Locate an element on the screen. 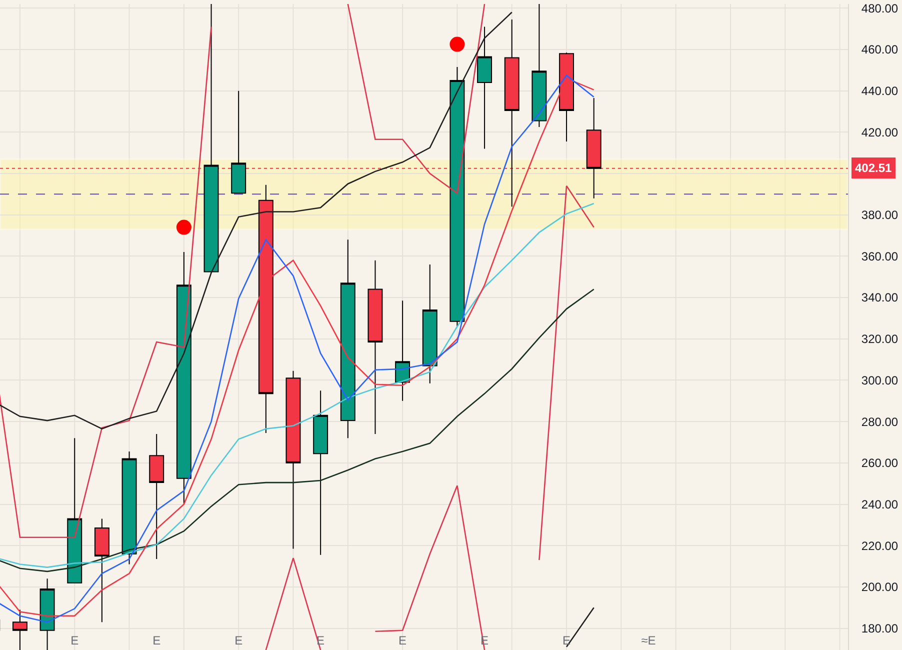 The image size is (902, 650). y-tick-label: 360.00 is located at coordinates (879, 256).